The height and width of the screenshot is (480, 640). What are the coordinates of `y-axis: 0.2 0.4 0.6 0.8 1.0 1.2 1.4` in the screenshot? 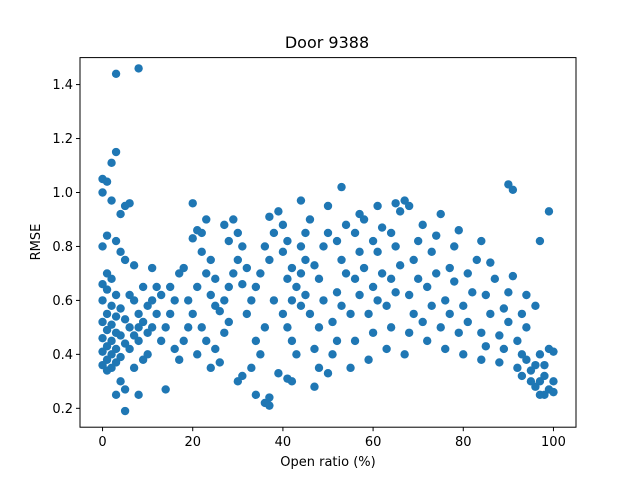 It's located at (66, 247).